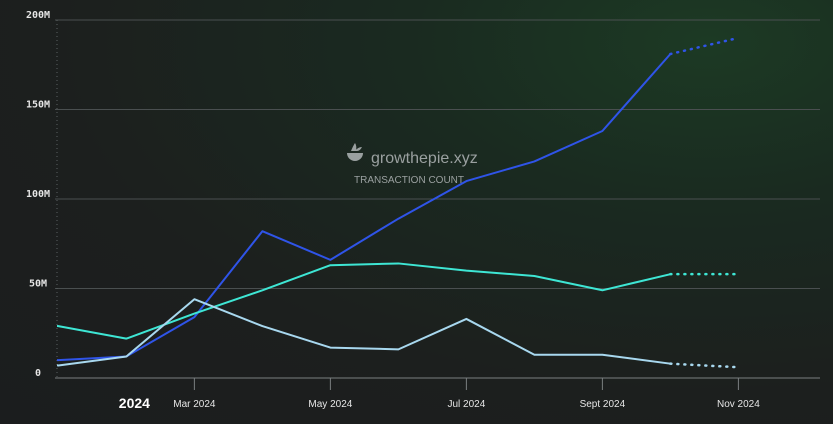 The image size is (833, 424). Describe the element at coordinates (355, 152) in the screenshot. I see `pie-logo-icon` at that location.